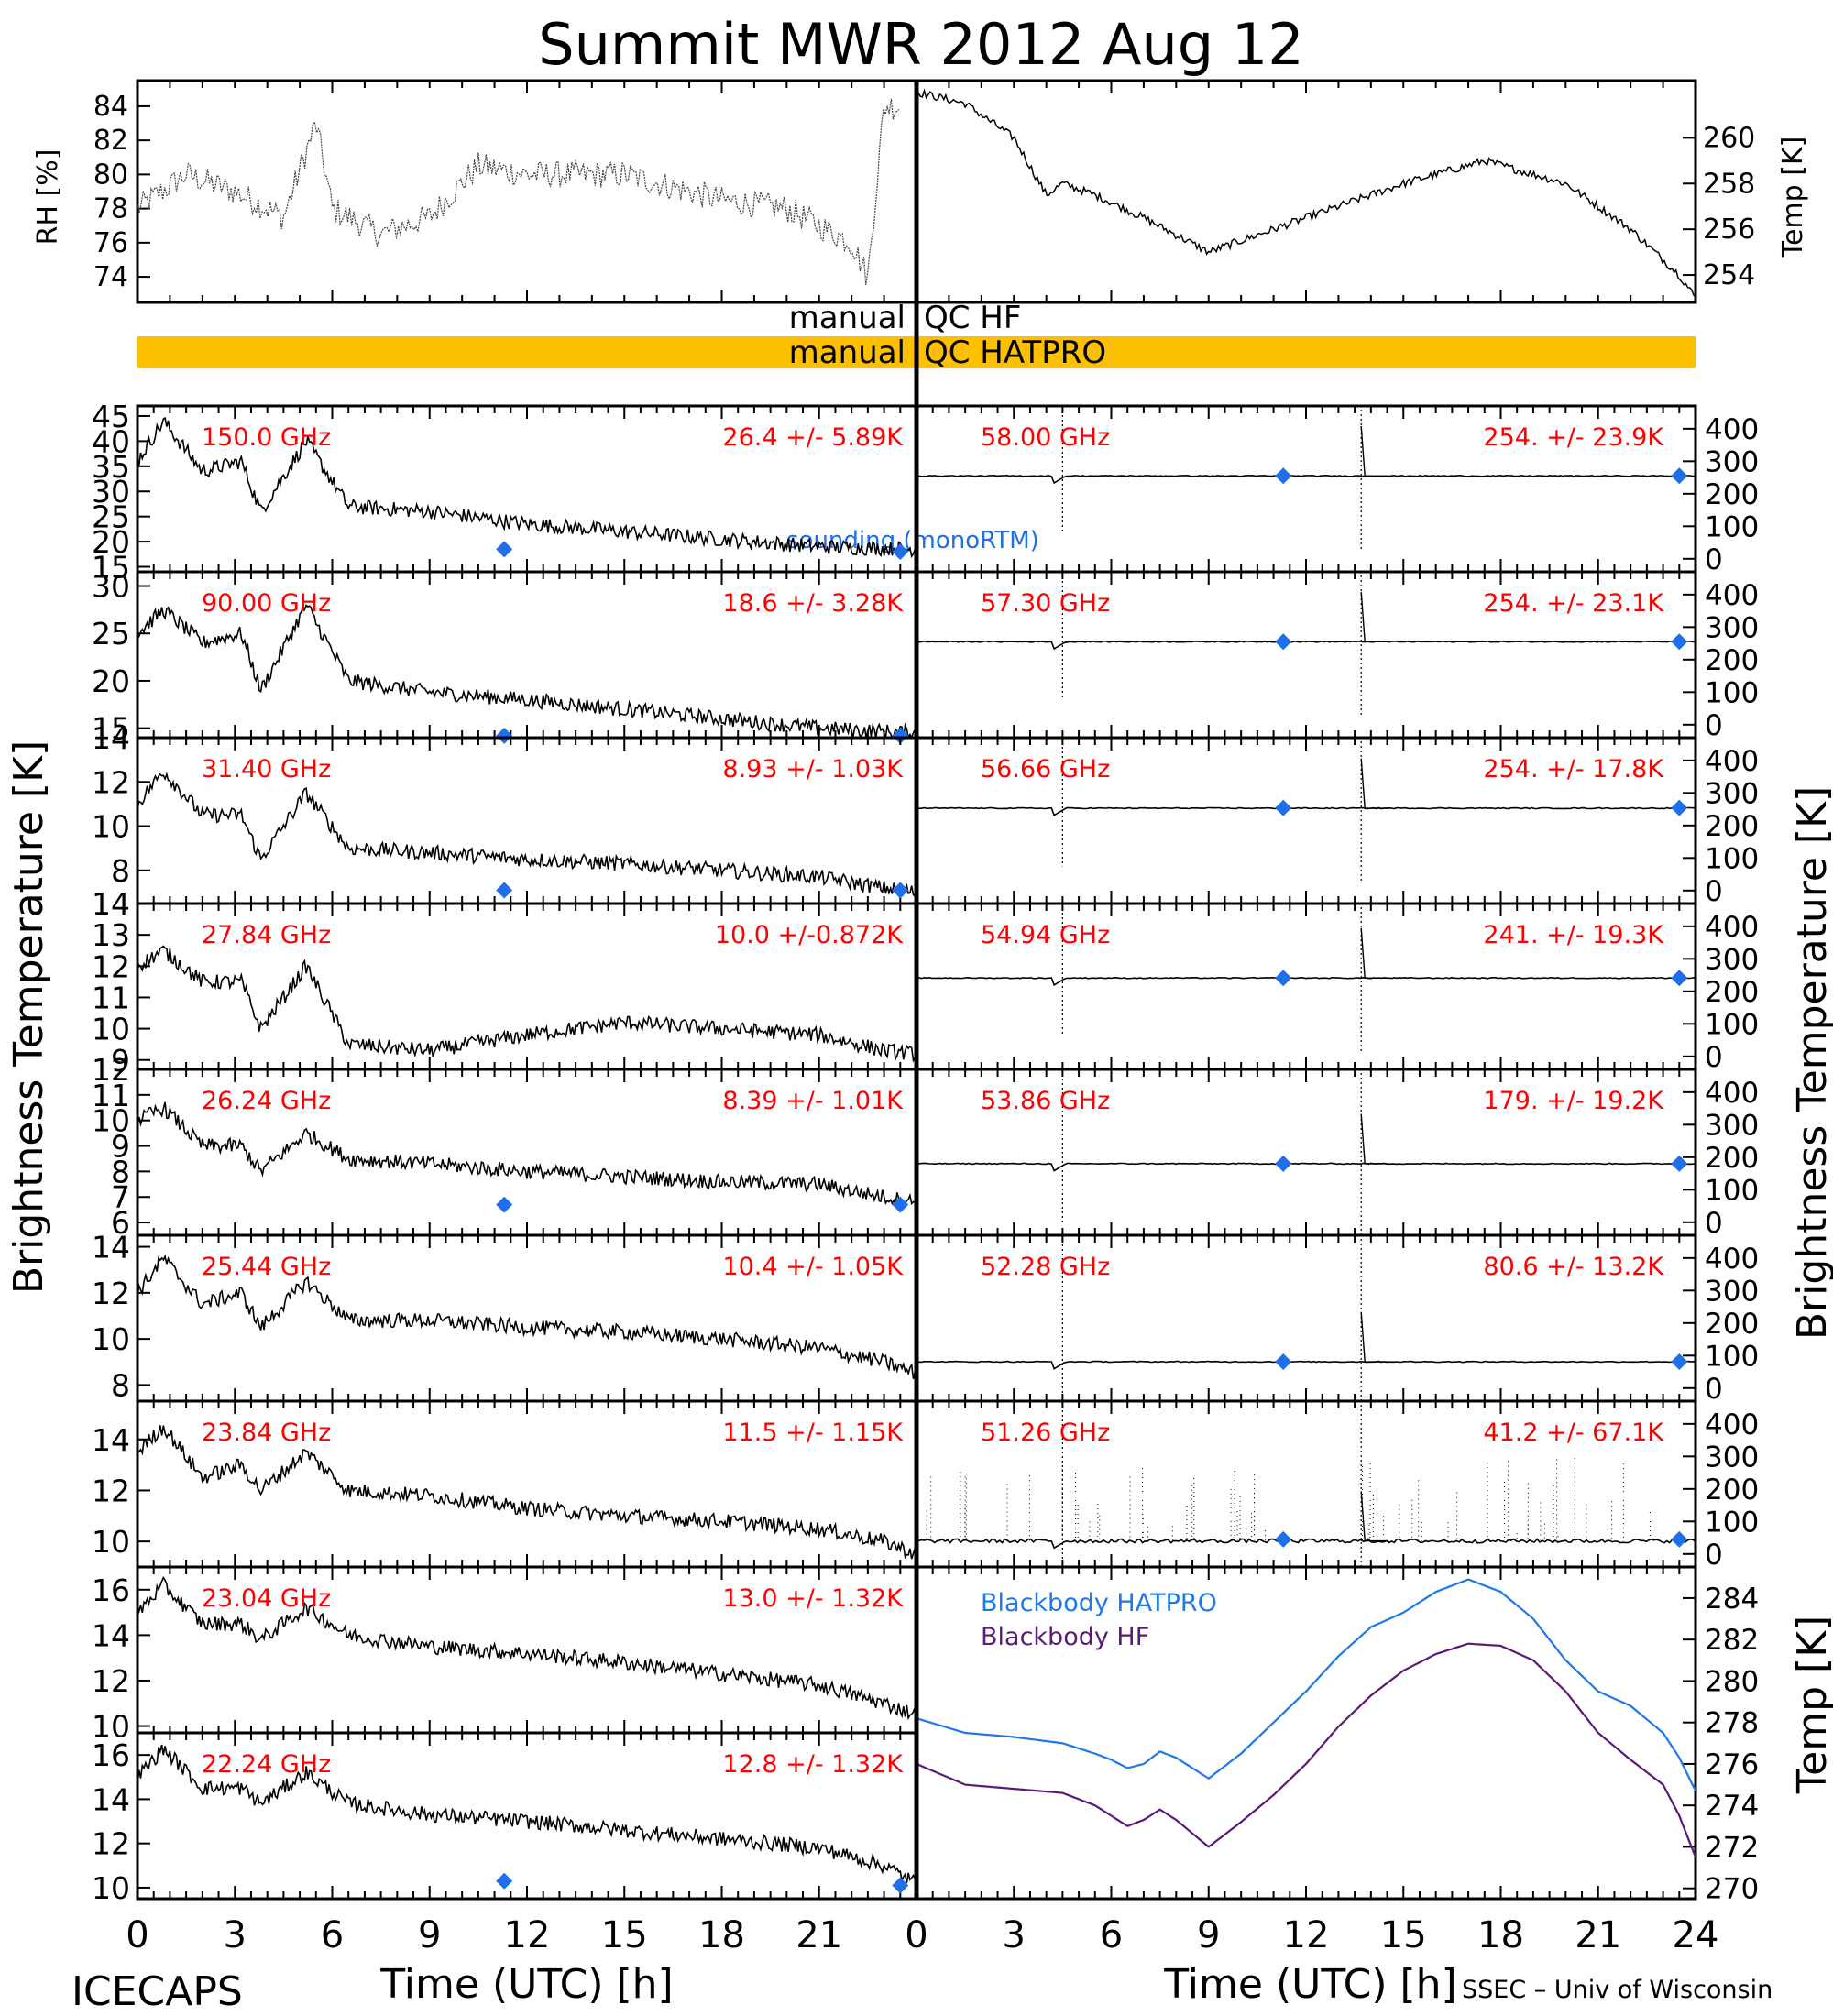 The height and width of the screenshot is (2016, 1833). What do you see at coordinates (332, 1935) in the screenshot?
I see `left-xtick-label: 6` at bounding box center [332, 1935].